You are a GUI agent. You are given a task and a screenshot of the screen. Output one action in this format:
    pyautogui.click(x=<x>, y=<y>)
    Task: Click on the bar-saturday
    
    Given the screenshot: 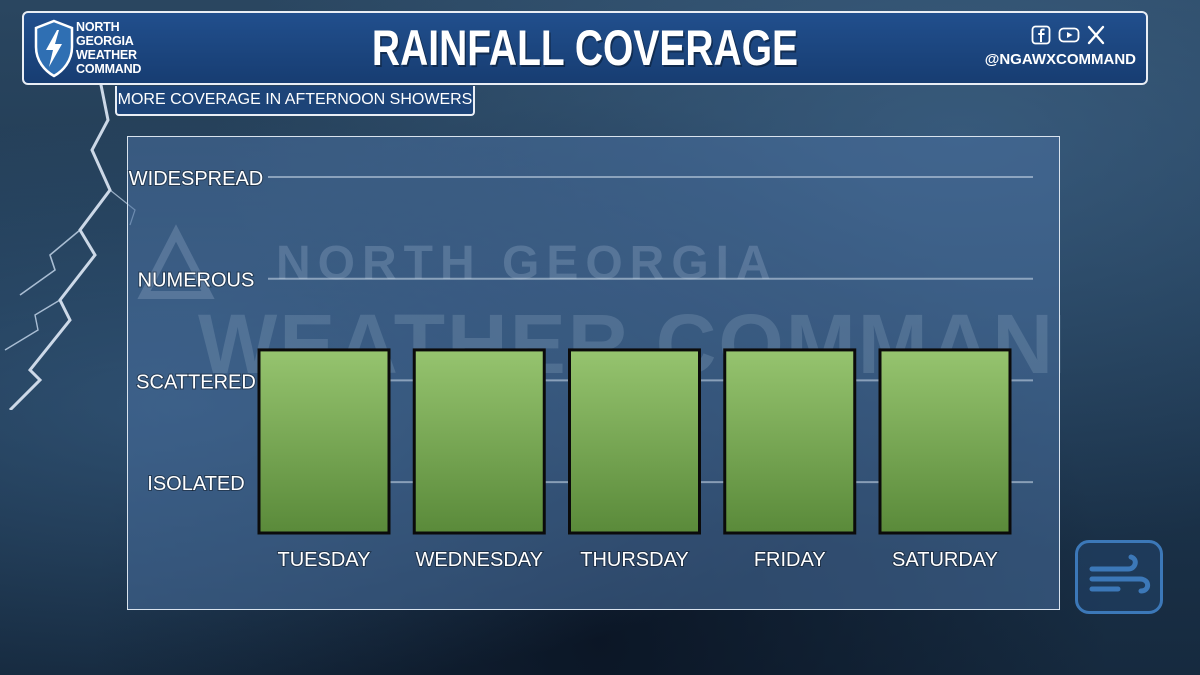 What is the action you would take?
    pyautogui.click(x=945, y=441)
    